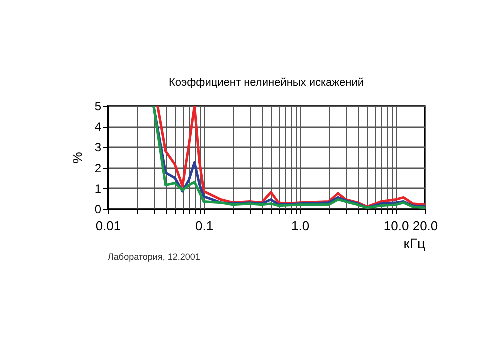 Image resolution: width=500 pixels, height=350 pixels. Describe the element at coordinates (415, 244) in the screenshot. I see `x-axis-title: кГц` at that location.